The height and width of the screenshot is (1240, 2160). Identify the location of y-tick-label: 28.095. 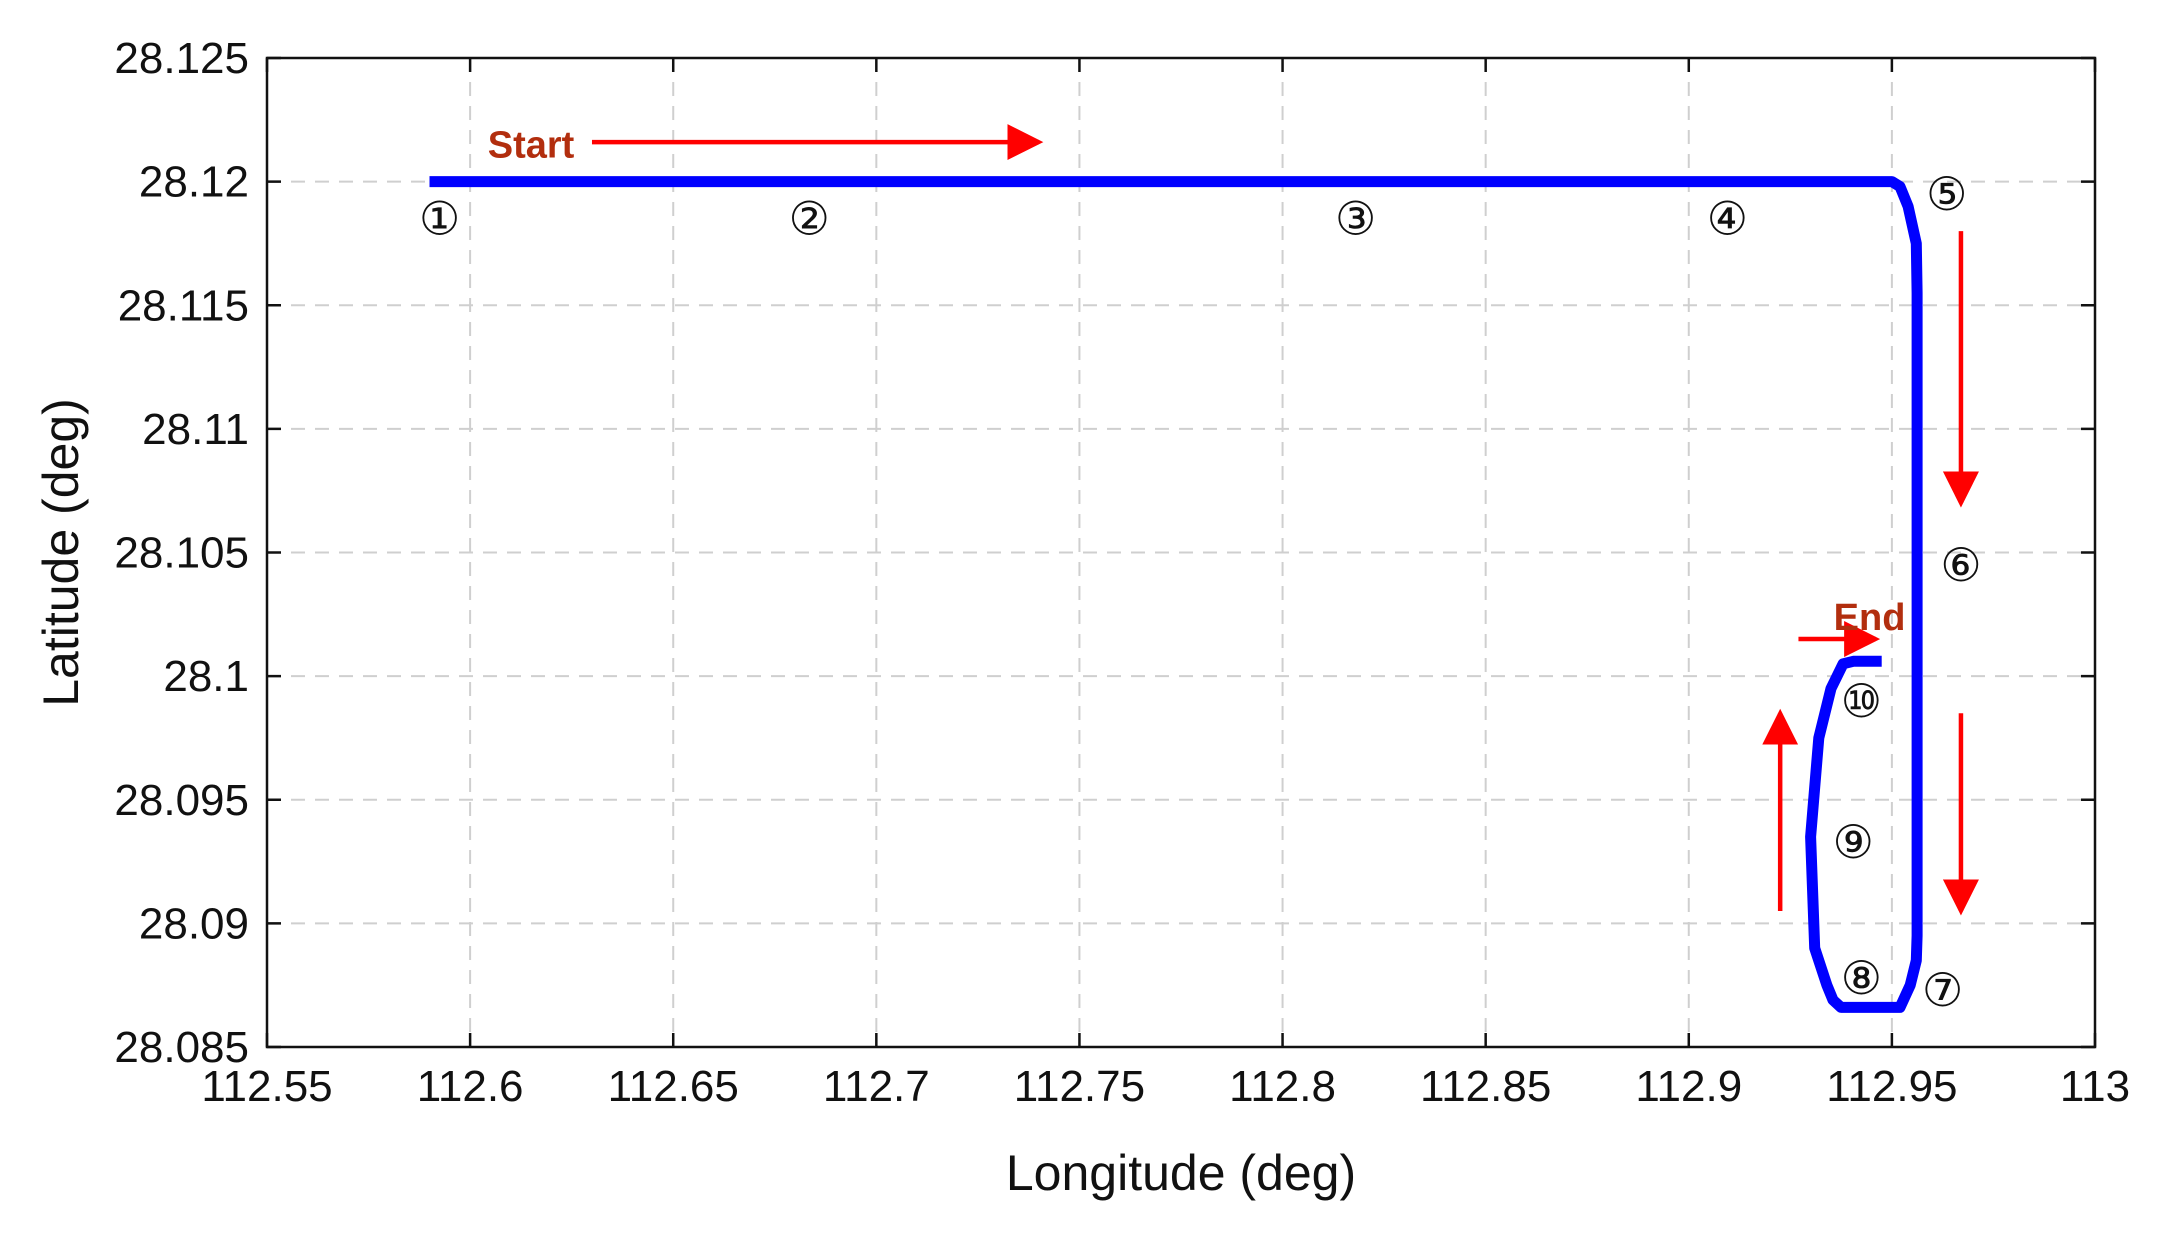
(181, 800).